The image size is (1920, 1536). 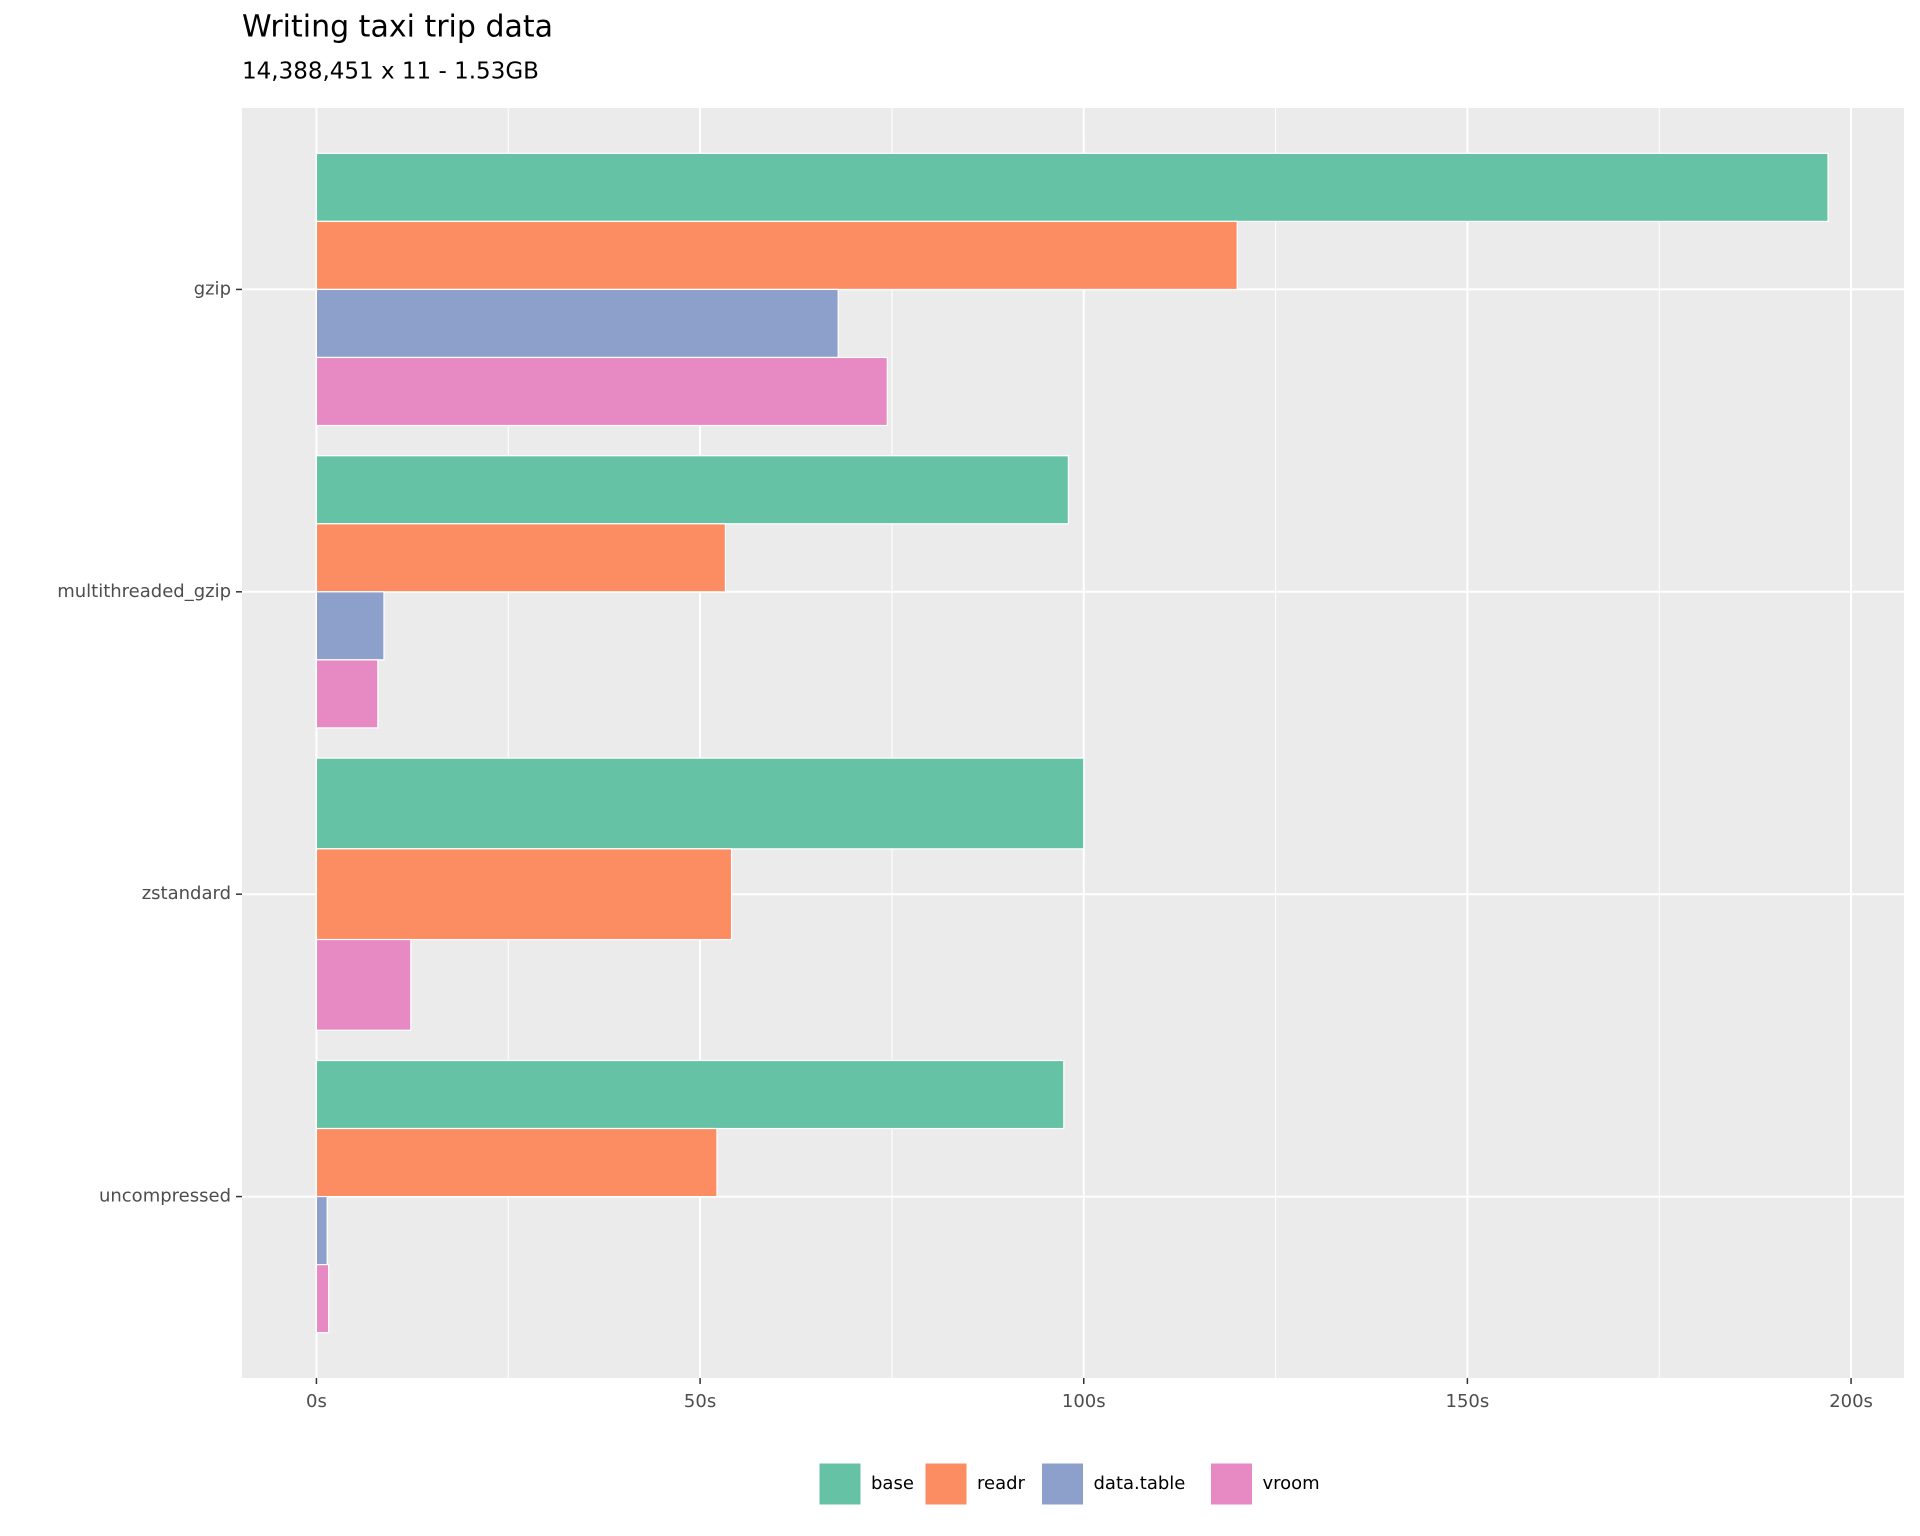 What do you see at coordinates (186, 893) in the screenshot?
I see `y-tick-label: zstandard` at bounding box center [186, 893].